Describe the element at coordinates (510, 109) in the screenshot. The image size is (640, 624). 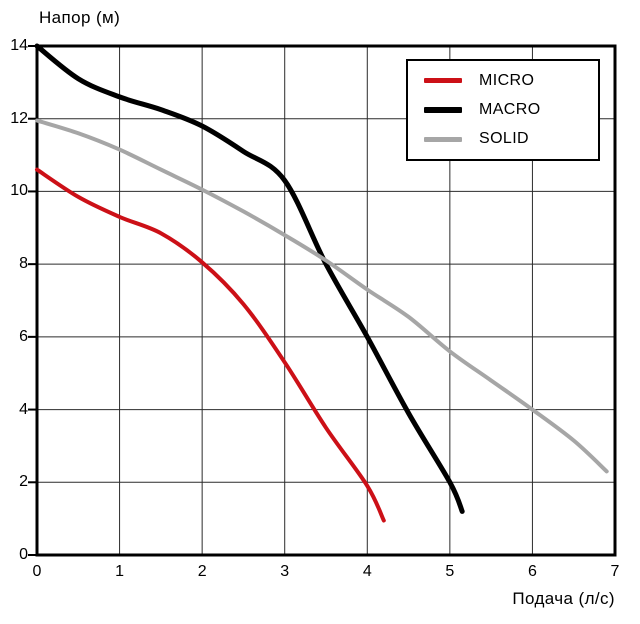
I see `legend-label-macro: MACRO` at that location.